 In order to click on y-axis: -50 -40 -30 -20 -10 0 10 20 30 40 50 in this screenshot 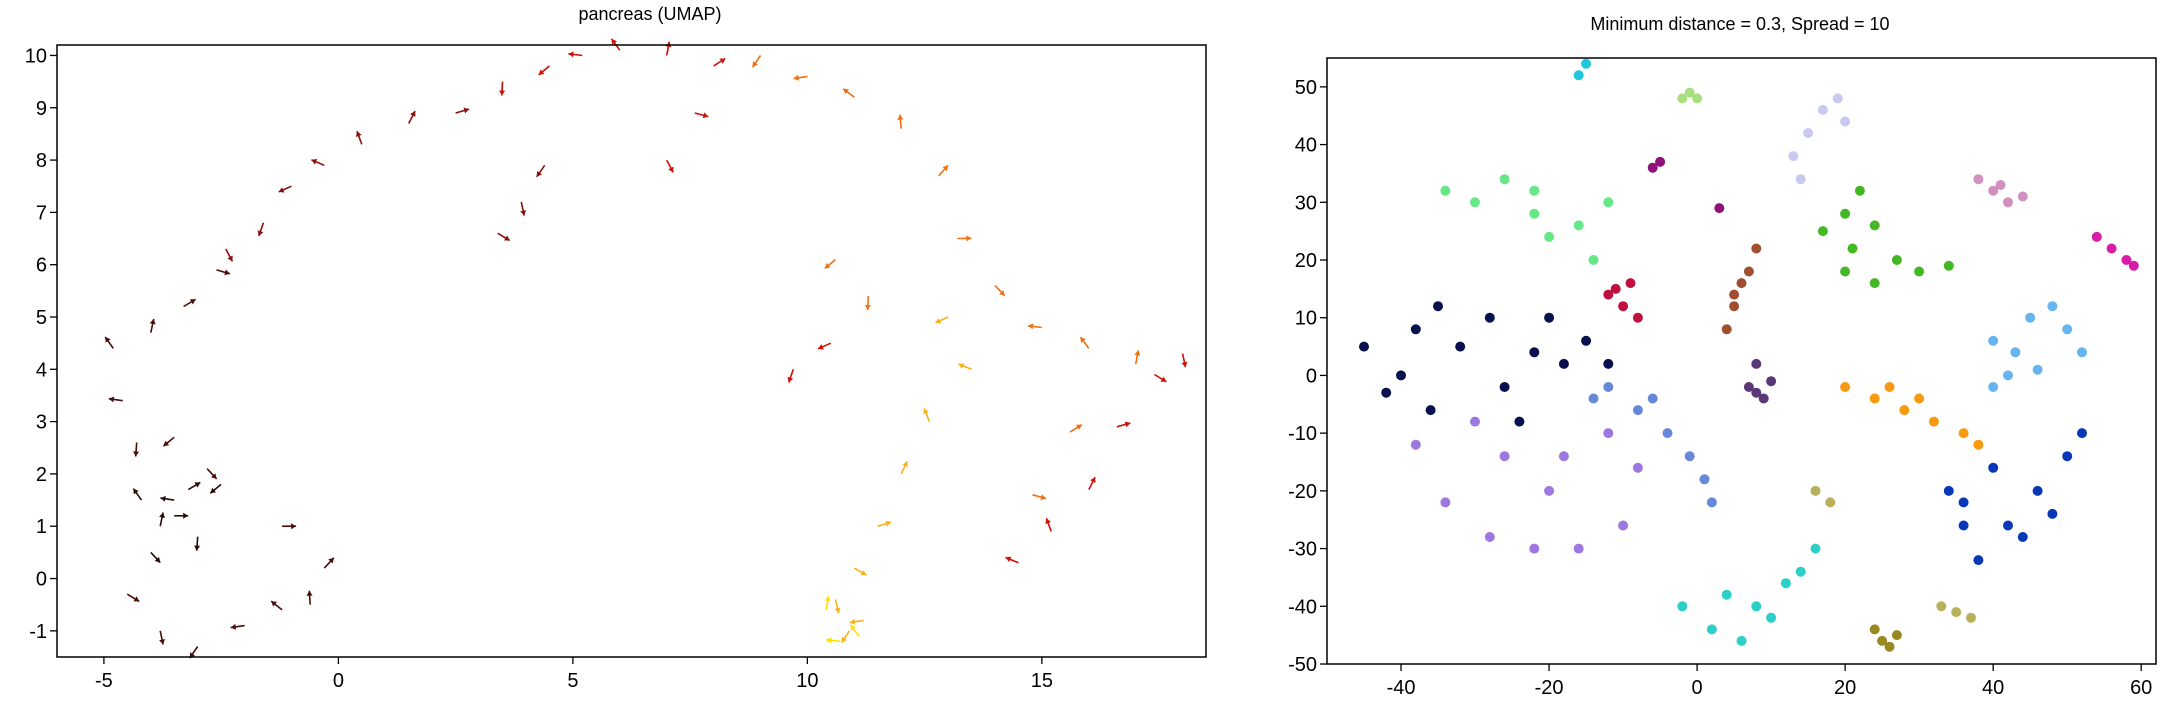, I will do `click(1307, 376)`.